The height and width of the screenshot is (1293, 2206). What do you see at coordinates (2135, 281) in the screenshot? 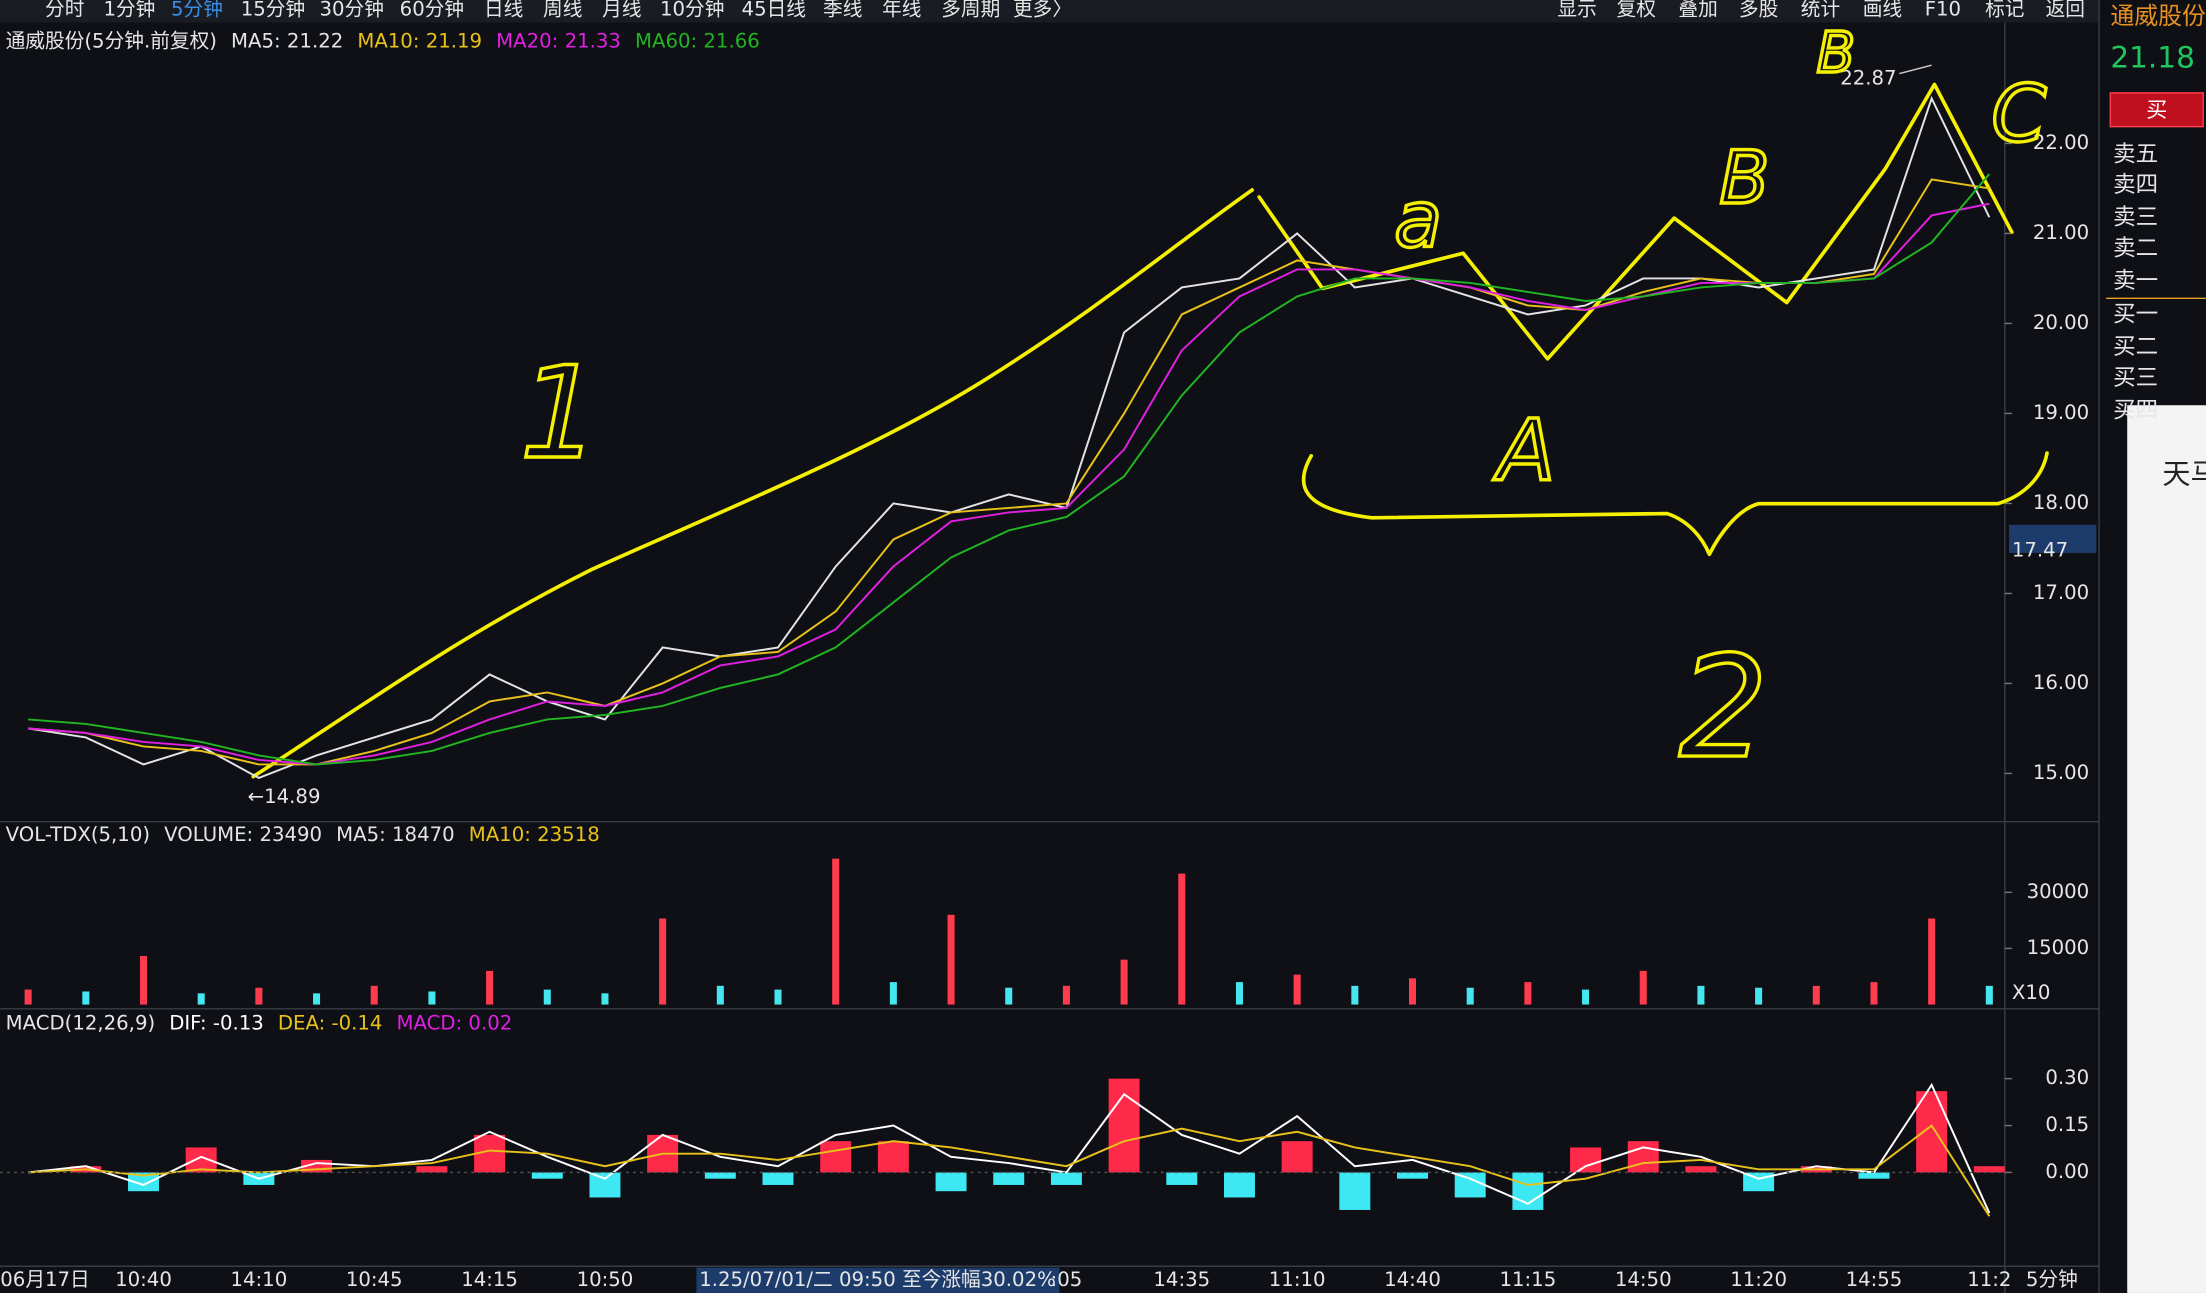
I see `book-label: 卖一` at bounding box center [2135, 281].